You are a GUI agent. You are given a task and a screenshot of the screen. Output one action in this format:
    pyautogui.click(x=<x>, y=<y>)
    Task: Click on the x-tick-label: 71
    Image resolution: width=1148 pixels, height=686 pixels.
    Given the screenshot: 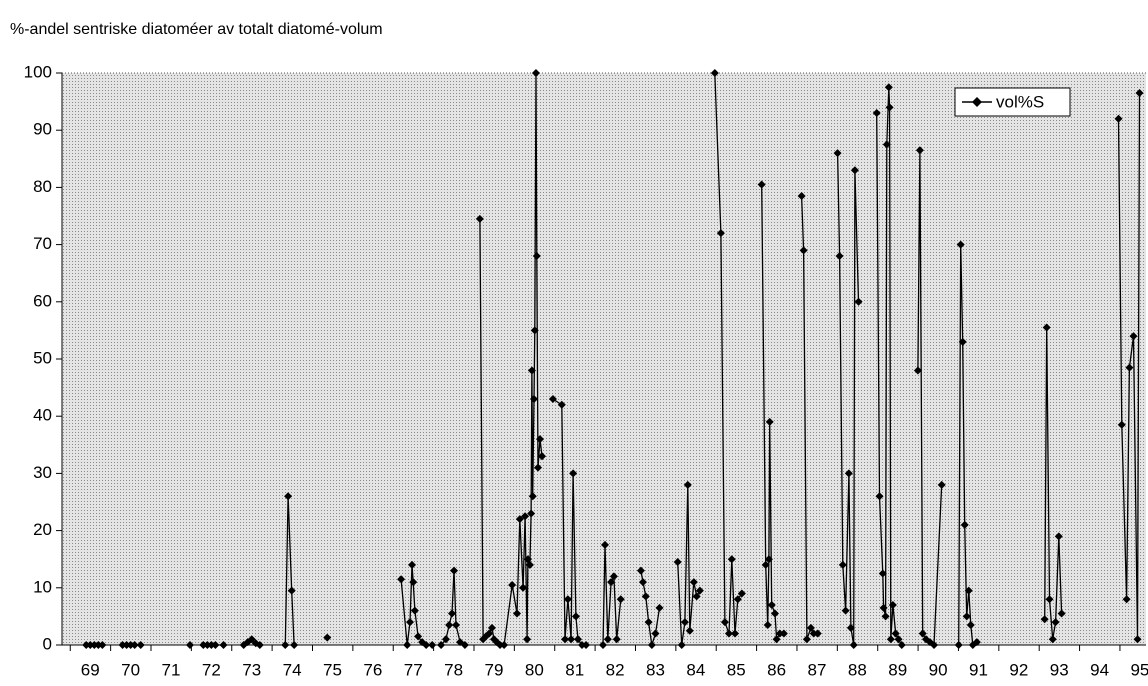 What is the action you would take?
    pyautogui.click(x=171, y=669)
    